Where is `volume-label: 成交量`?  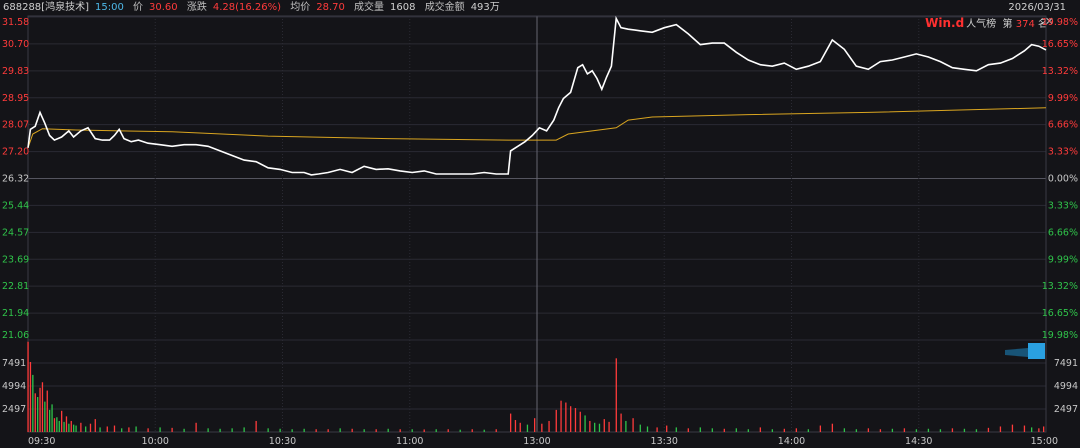
volume-label: 成交量 is located at coordinates (369, 7).